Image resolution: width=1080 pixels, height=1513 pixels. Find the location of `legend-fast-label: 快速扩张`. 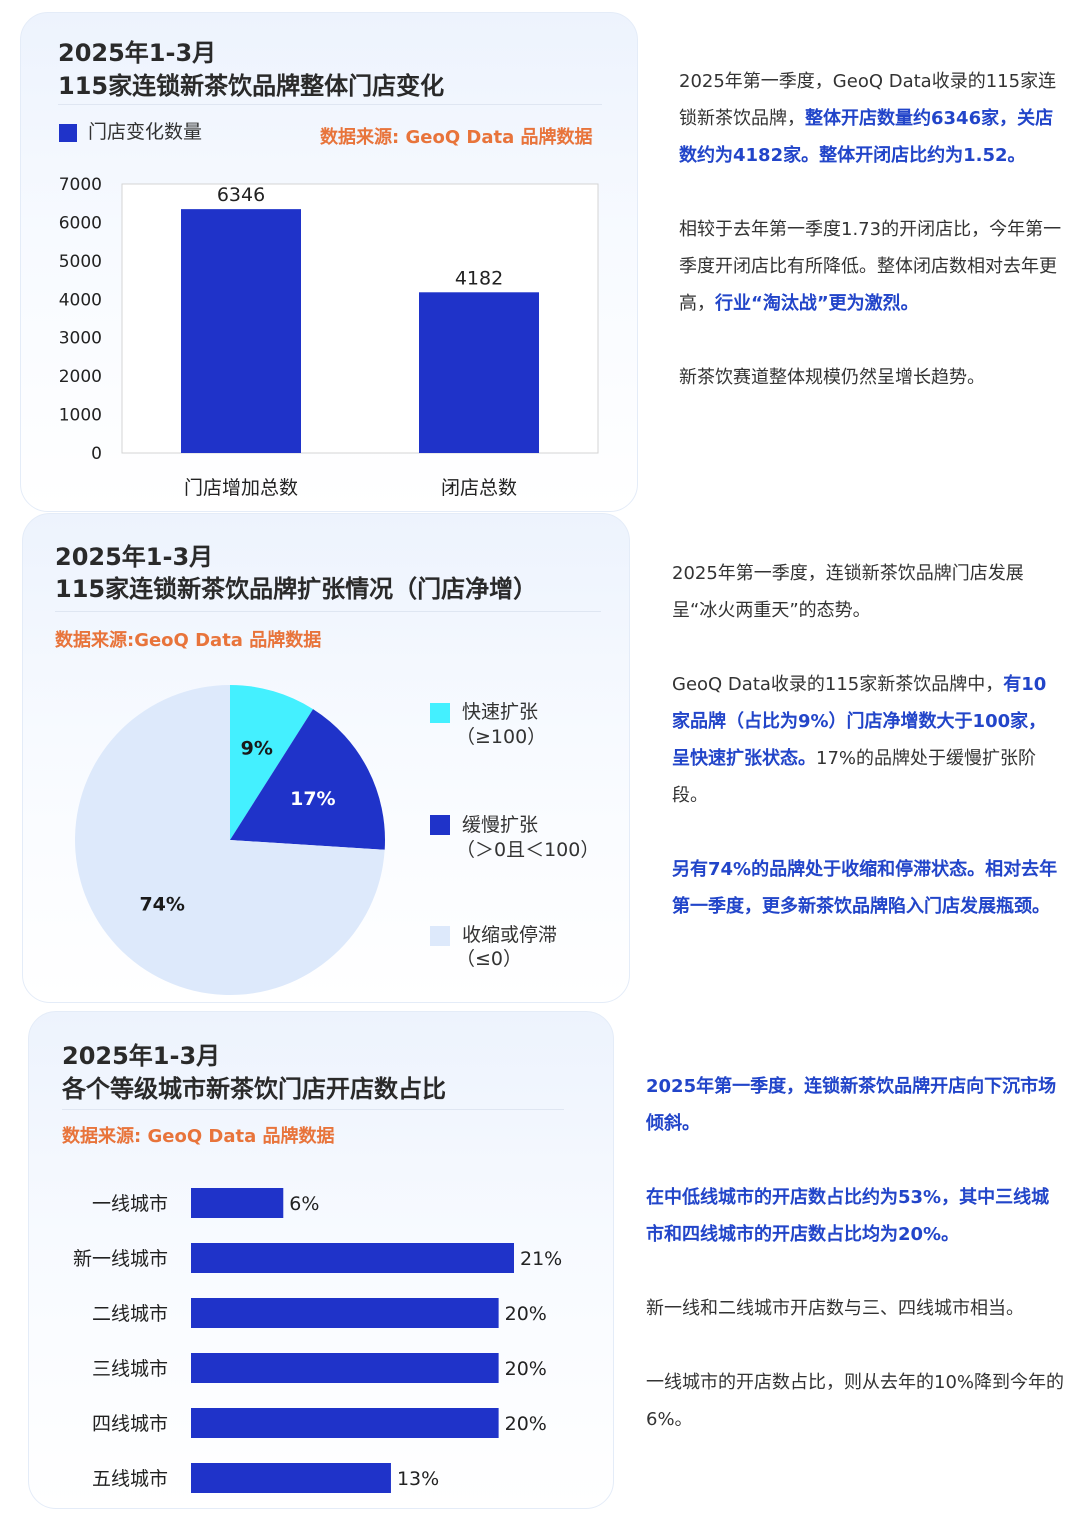

legend-fast-label: 快速扩张 is located at coordinates (500, 712).